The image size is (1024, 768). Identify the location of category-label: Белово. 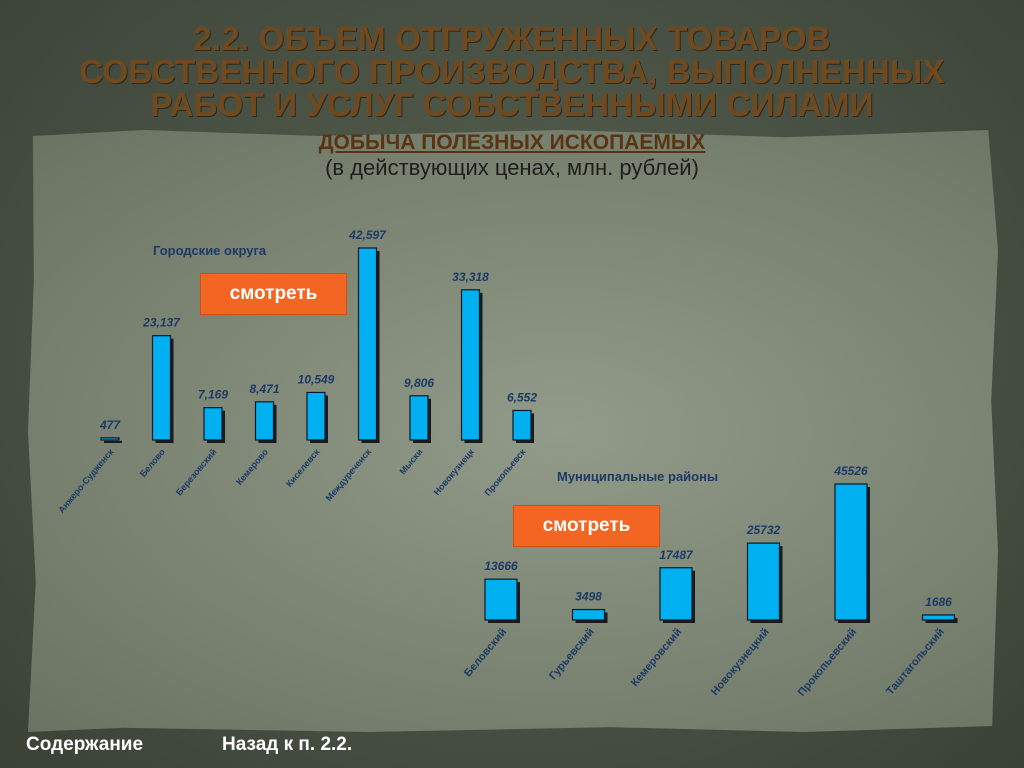
(153, 462).